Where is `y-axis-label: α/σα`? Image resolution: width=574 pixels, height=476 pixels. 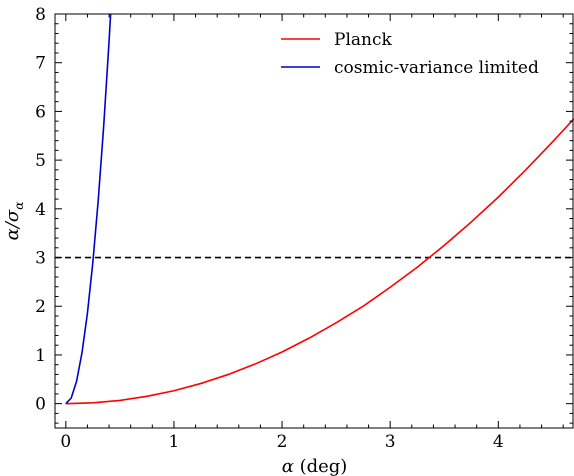
y-axis-label: α/σα is located at coordinates (14, 221).